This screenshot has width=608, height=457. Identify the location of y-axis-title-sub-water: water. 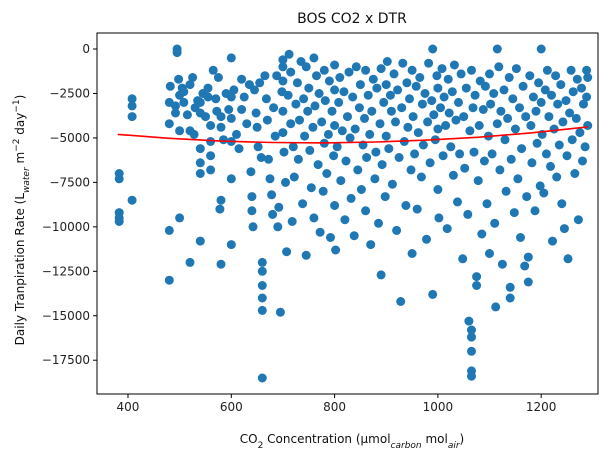
(27, 179).